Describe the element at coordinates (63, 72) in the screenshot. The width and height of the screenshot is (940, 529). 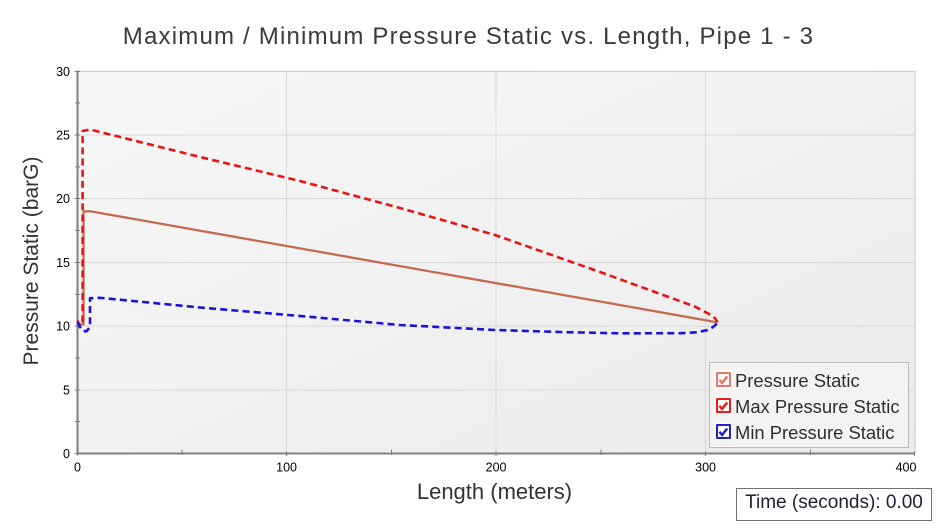
I see `svg-text: 30` at that location.